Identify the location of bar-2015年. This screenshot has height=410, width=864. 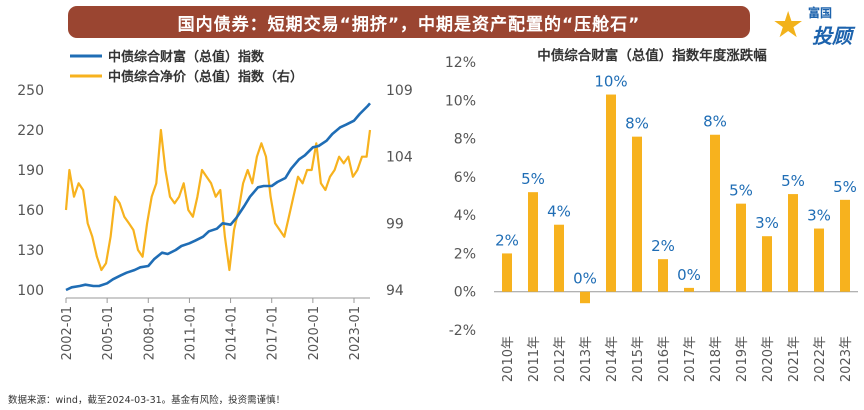
(637, 214).